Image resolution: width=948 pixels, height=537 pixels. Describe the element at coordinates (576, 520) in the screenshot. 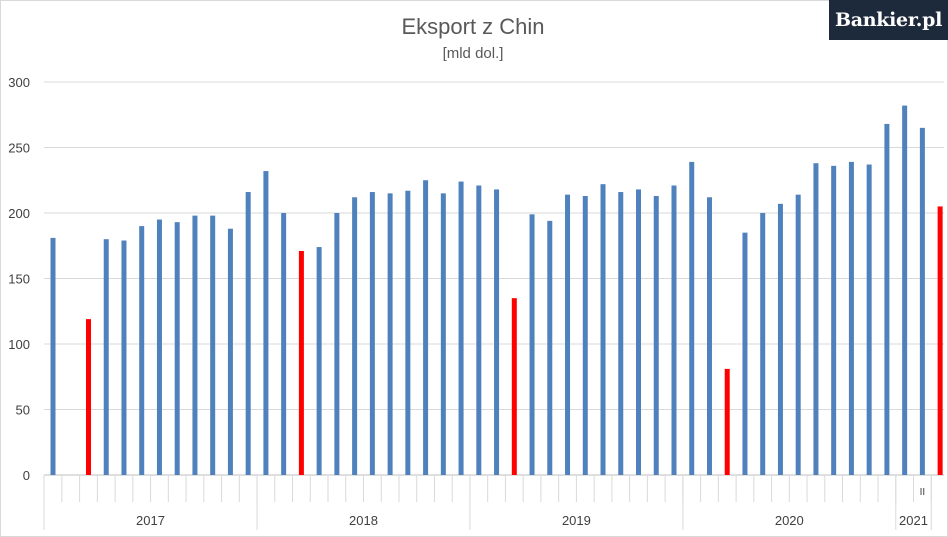

I see `x-year-label: 2019` at that location.